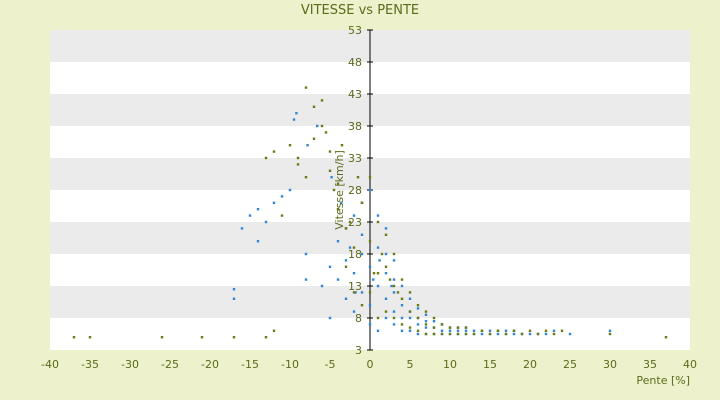 The height and width of the screenshot is (400, 720). I want to click on y-tick-label: 3, so click(358, 350).